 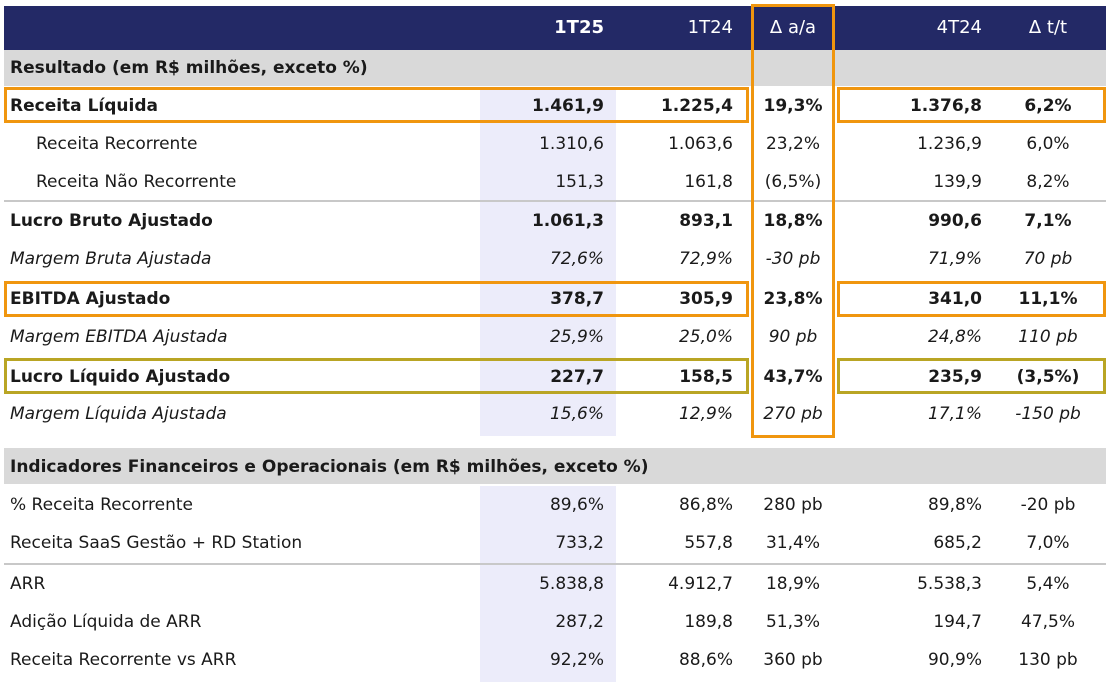 I want to click on value-4t24: 71,9%, so click(x=954, y=259).